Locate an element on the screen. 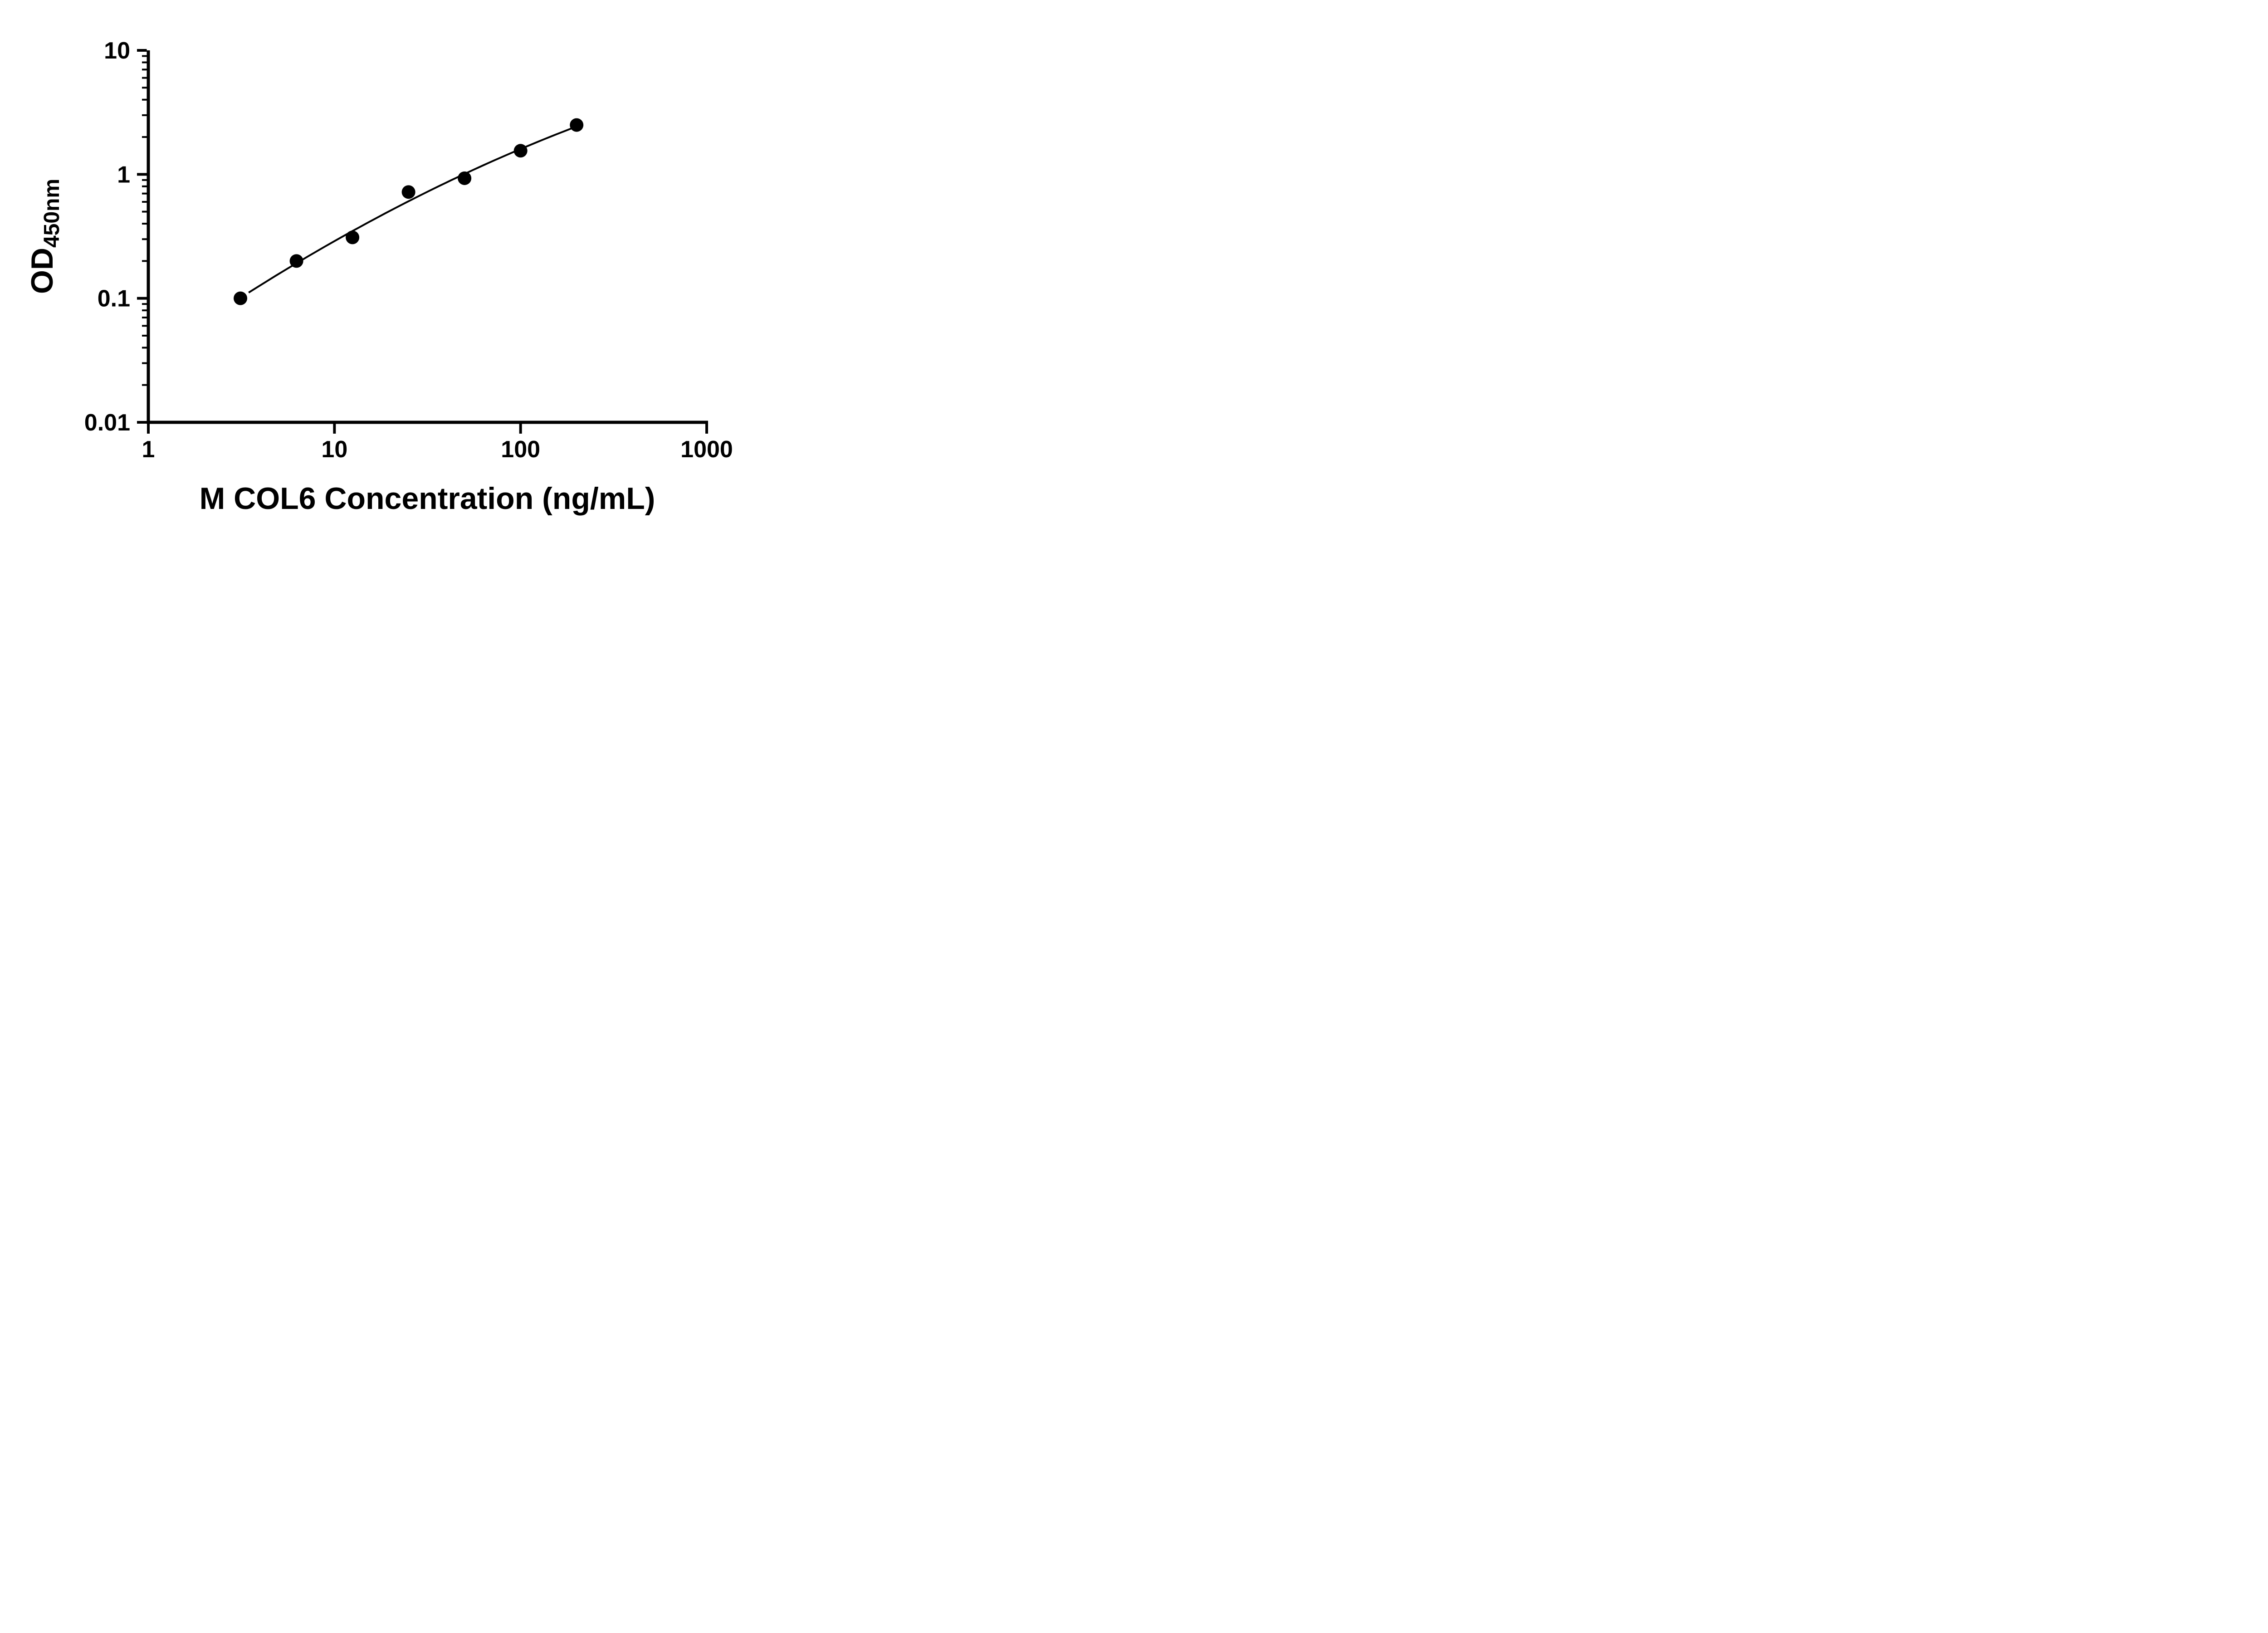 The width and height of the screenshot is (2268, 1633). y-axis-title-main: OD is located at coordinates (42, 271).